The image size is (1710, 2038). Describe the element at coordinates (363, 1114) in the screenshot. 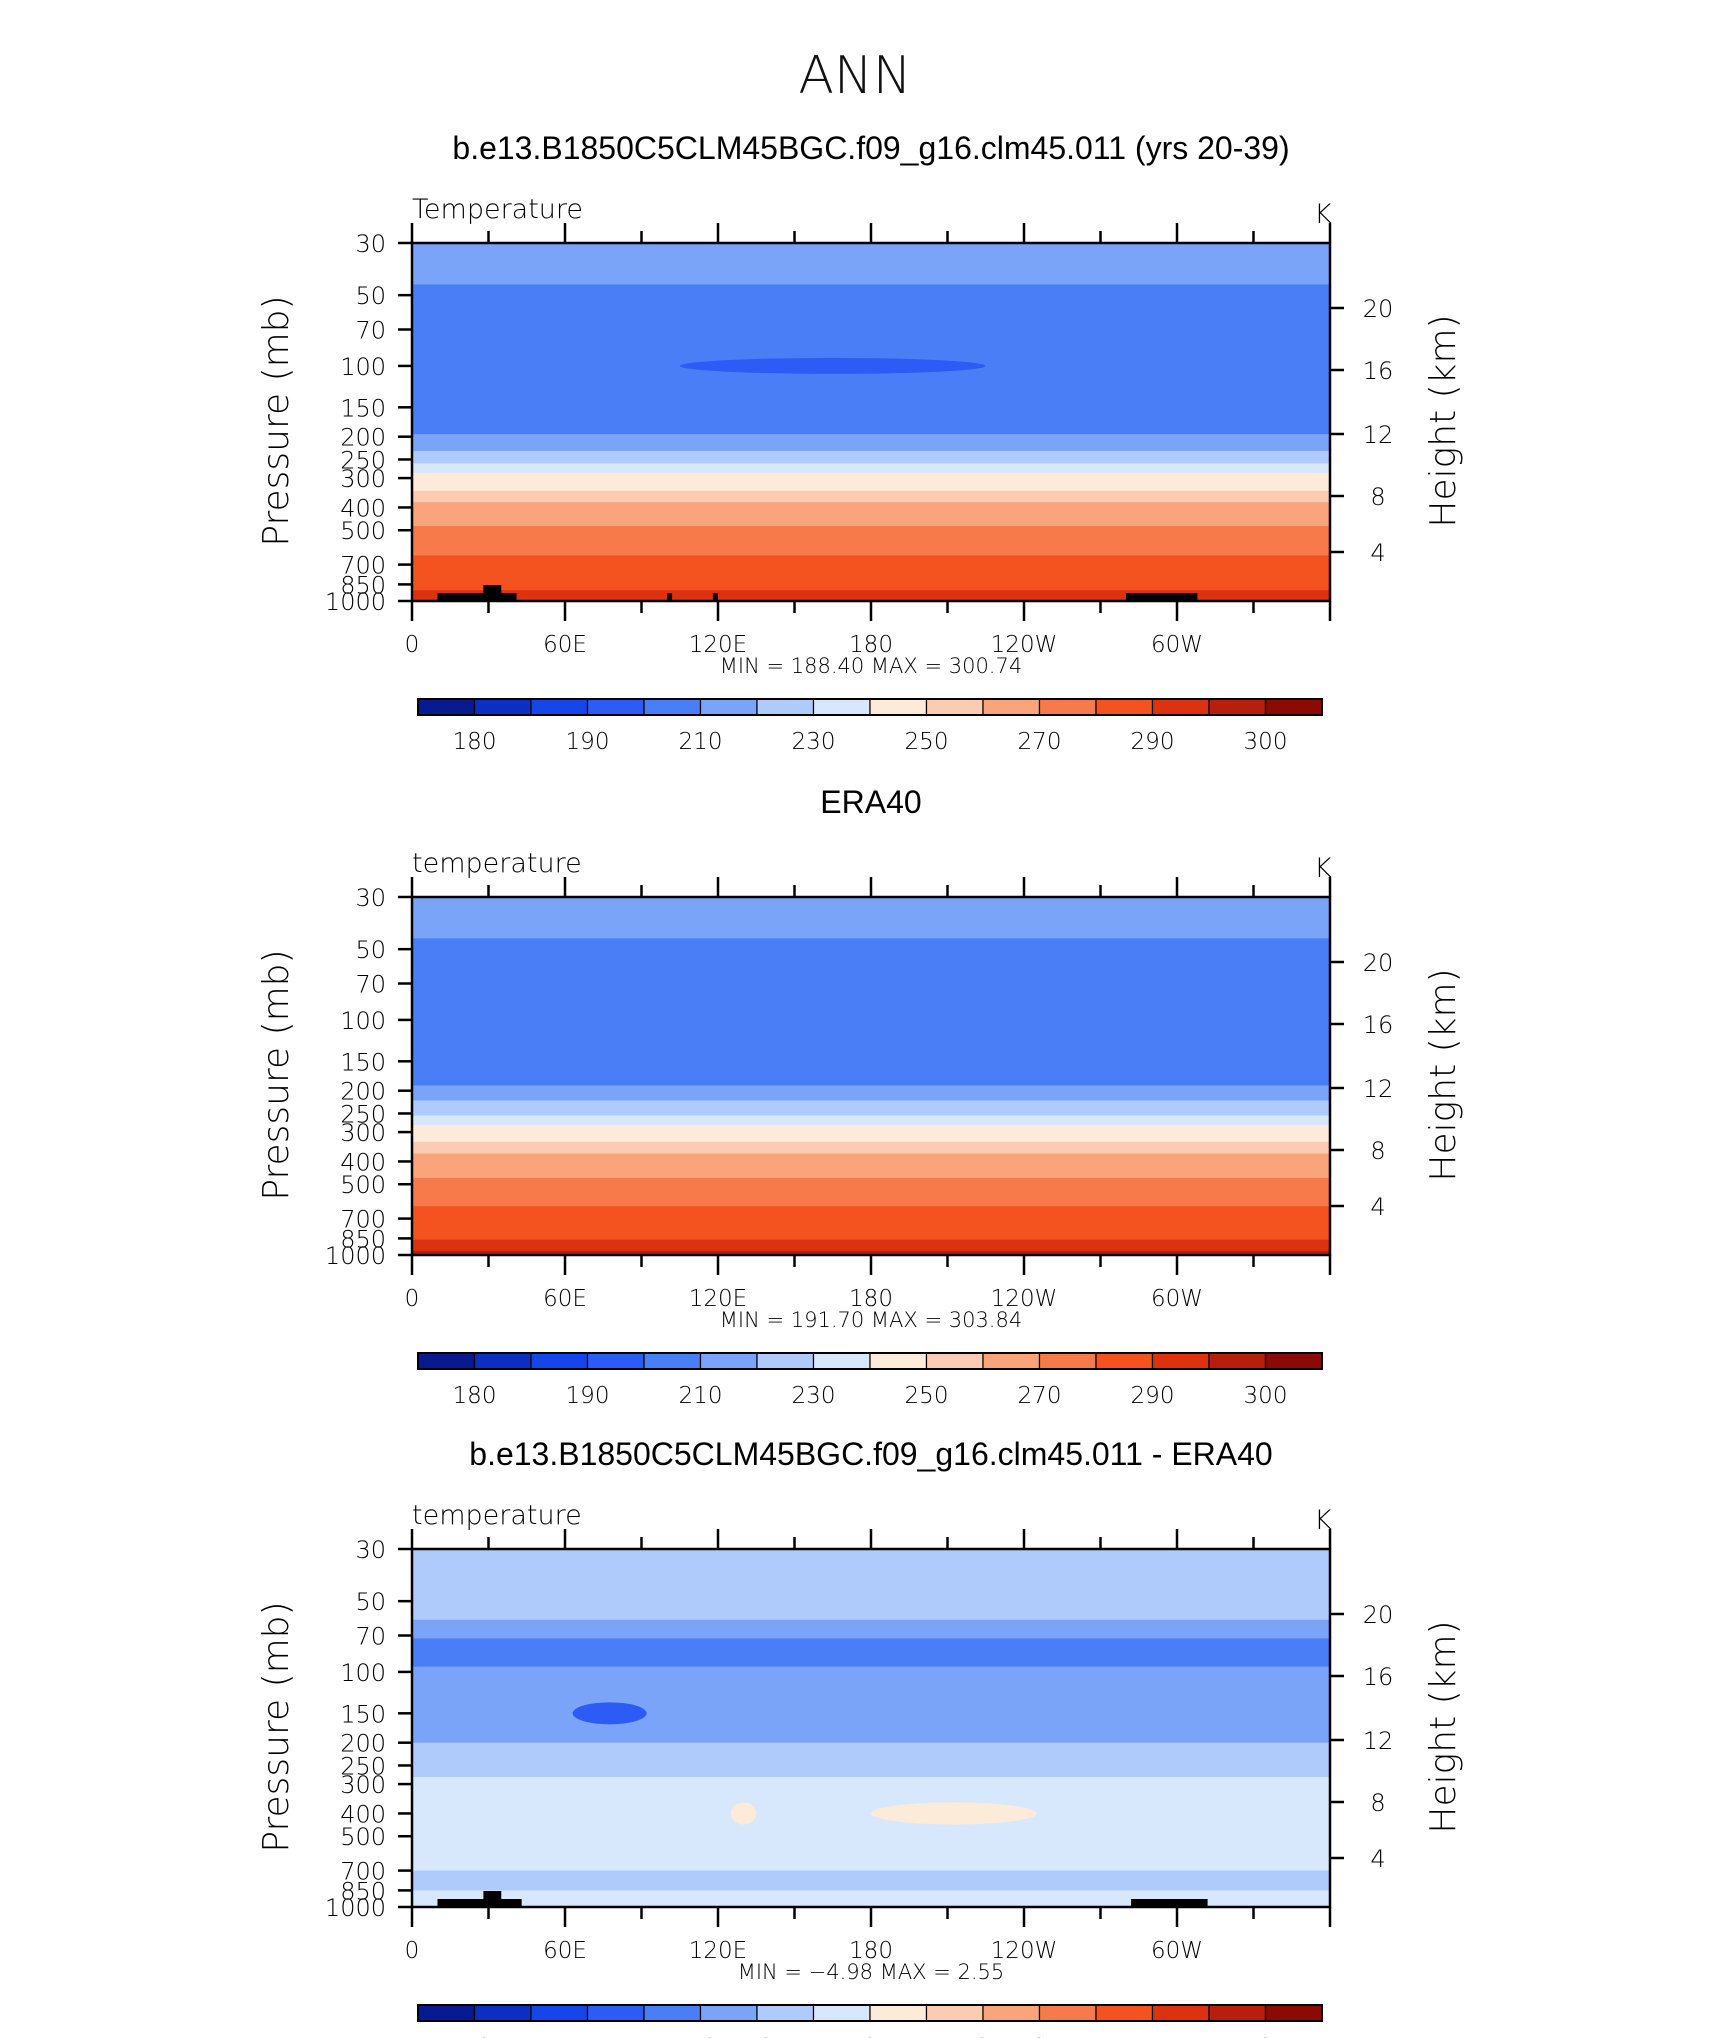

I see `pressure-tick-label: 250` at that location.